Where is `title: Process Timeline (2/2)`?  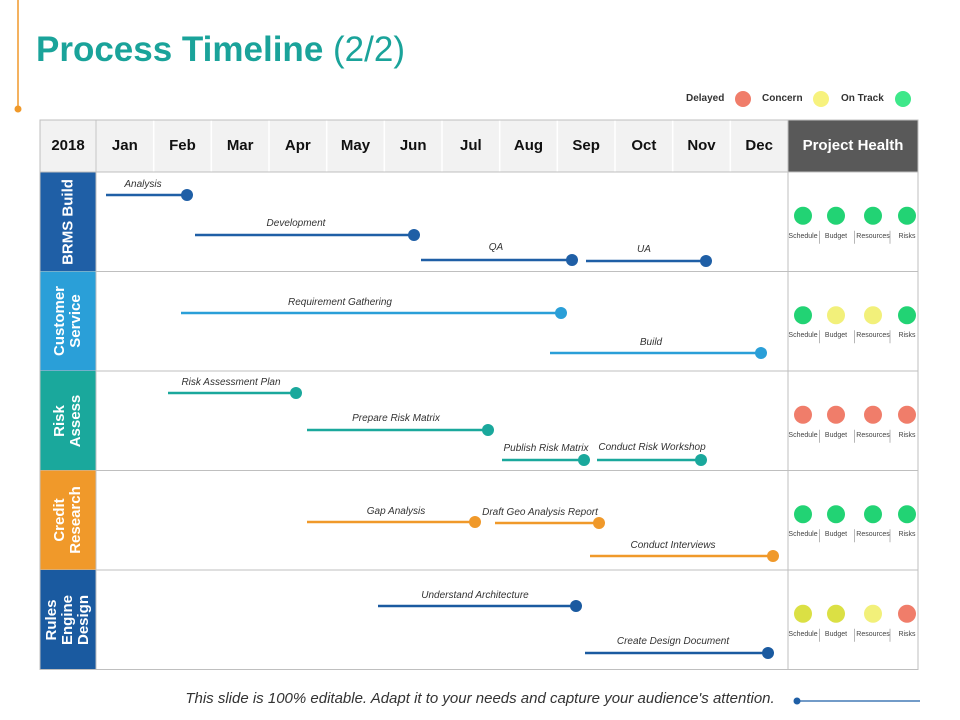 title: Process Timeline (2/2) is located at coordinates (220, 50).